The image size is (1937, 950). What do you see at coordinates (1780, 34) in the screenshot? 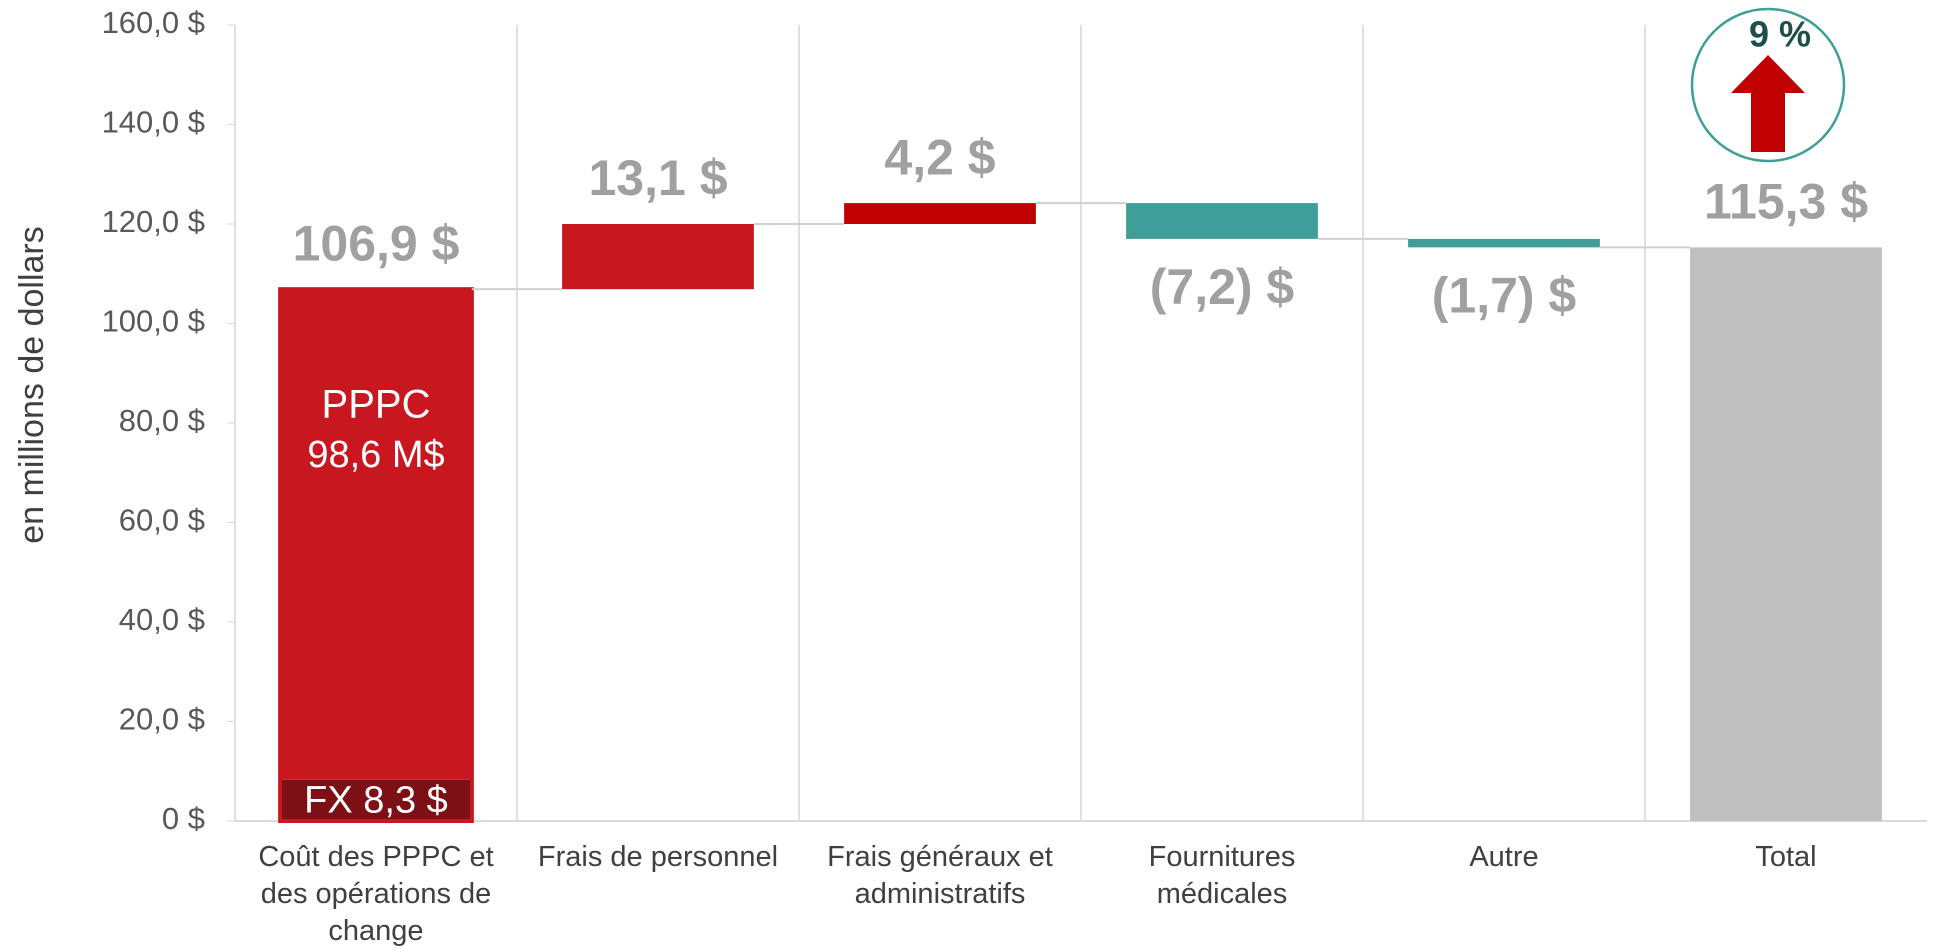
I see `annotation: 9 %` at bounding box center [1780, 34].